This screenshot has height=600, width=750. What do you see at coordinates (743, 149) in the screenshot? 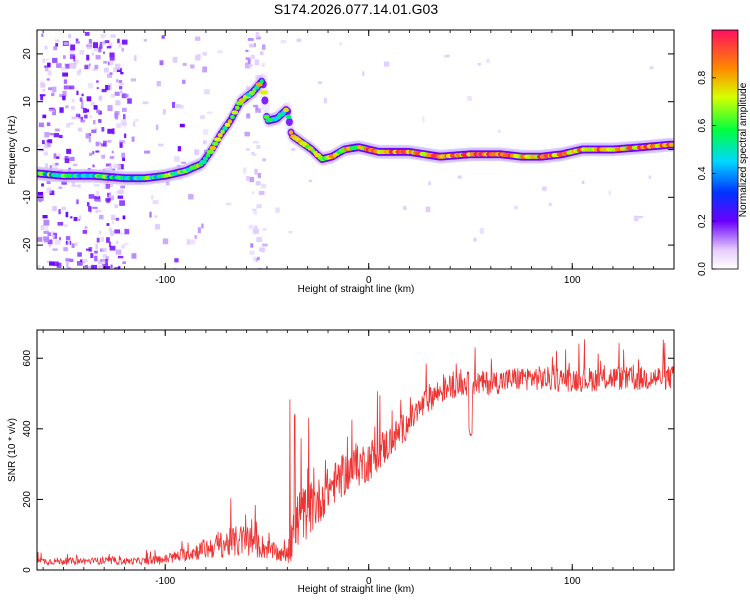
I see `colorbar-label: Normalized spectral amplitude` at bounding box center [743, 149].